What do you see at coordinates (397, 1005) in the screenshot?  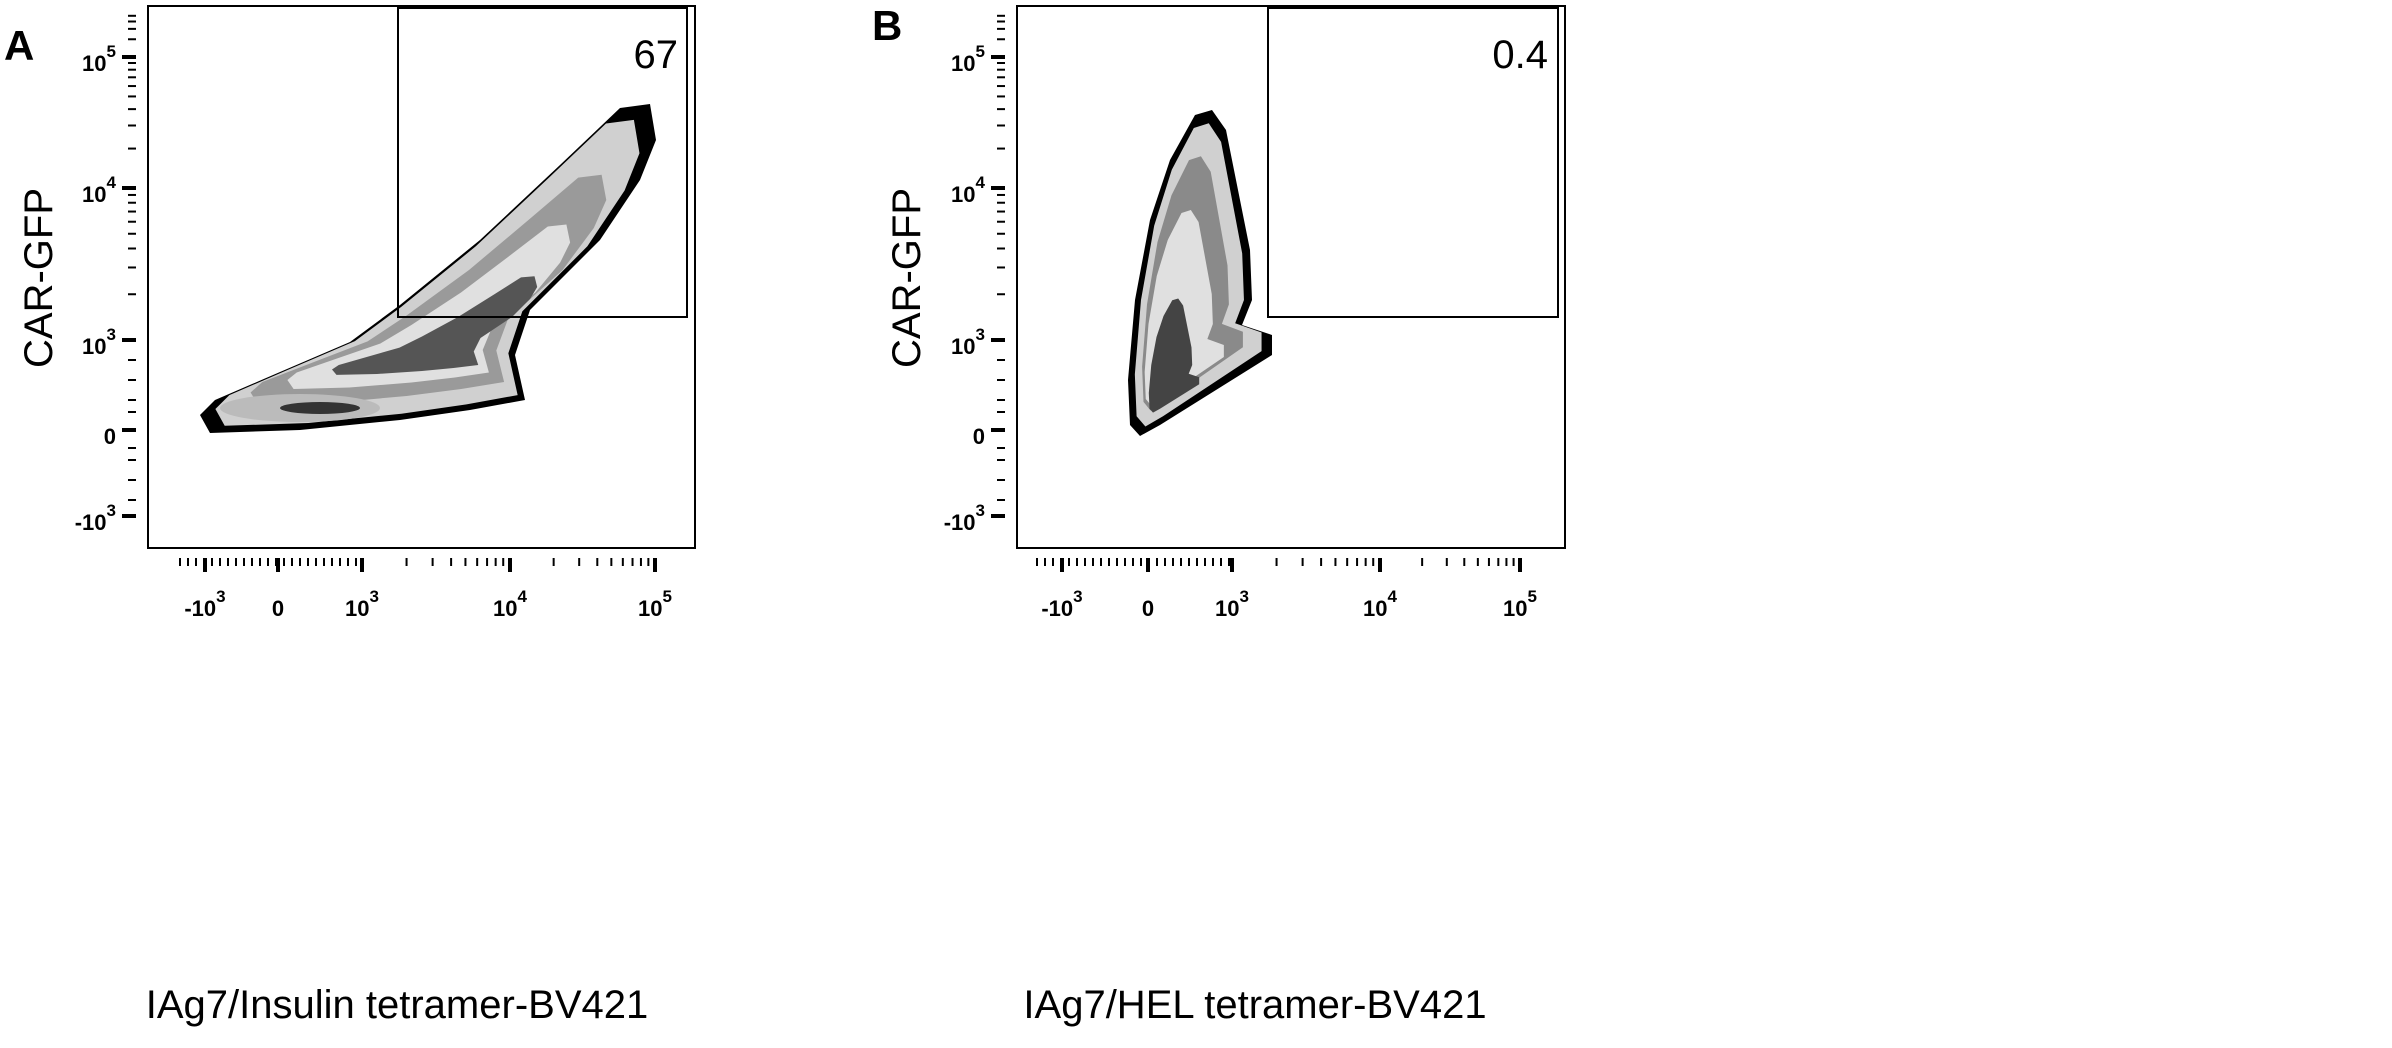 I see `x-axis-title: IAg7/Insulin tetramer-BV421` at bounding box center [397, 1005].